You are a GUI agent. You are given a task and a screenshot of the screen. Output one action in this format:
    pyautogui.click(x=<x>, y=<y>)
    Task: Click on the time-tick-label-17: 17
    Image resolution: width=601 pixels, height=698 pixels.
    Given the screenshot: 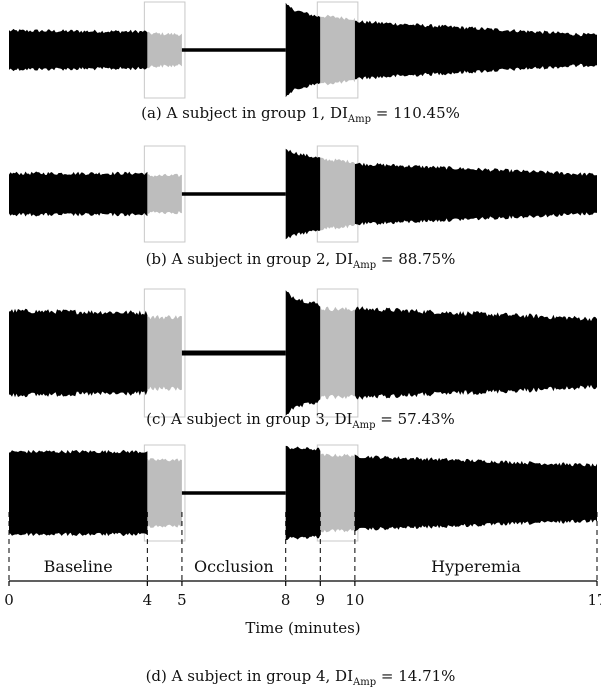 What is the action you would take?
    pyautogui.click(x=594, y=600)
    